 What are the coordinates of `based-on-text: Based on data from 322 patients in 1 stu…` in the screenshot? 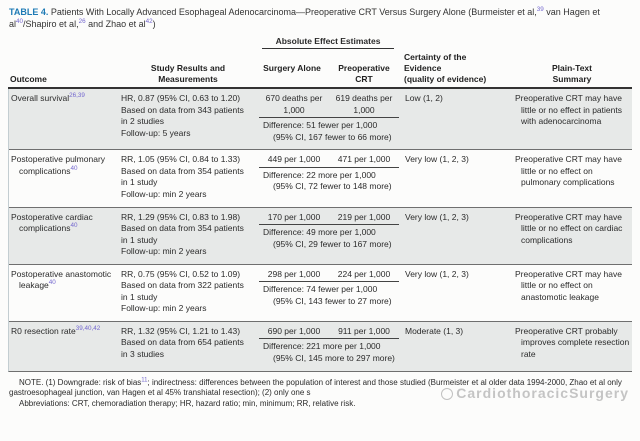 It's located at (182, 291).